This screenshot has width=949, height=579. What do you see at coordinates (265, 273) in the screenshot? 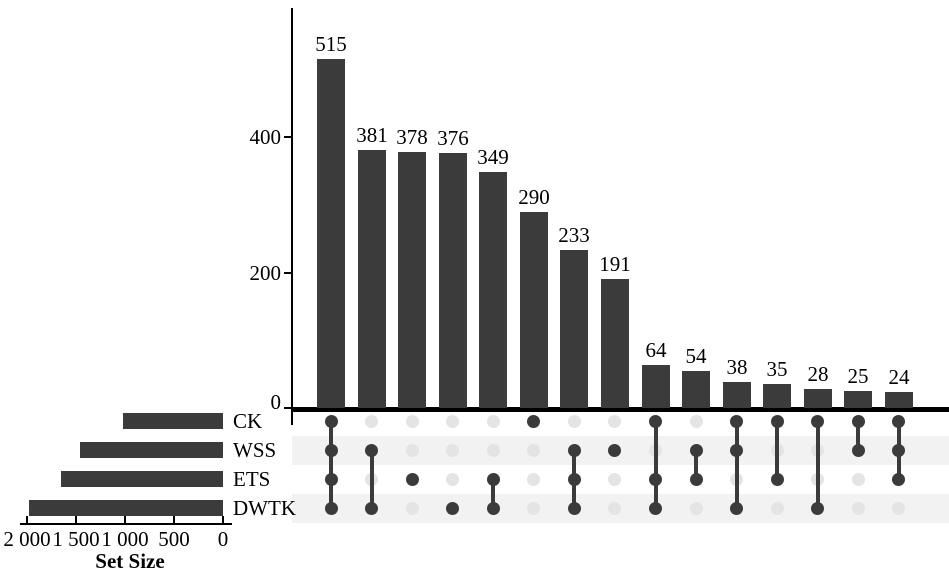
I see `y-axis-tick-label: 200` at bounding box center [265, 273].